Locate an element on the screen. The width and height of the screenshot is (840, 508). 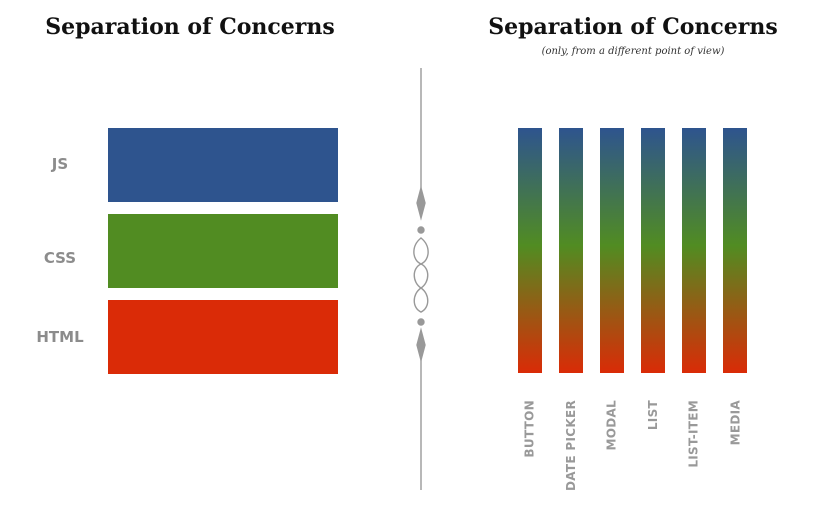
ornamental-divider-icon is located at coordinates (421, 279).